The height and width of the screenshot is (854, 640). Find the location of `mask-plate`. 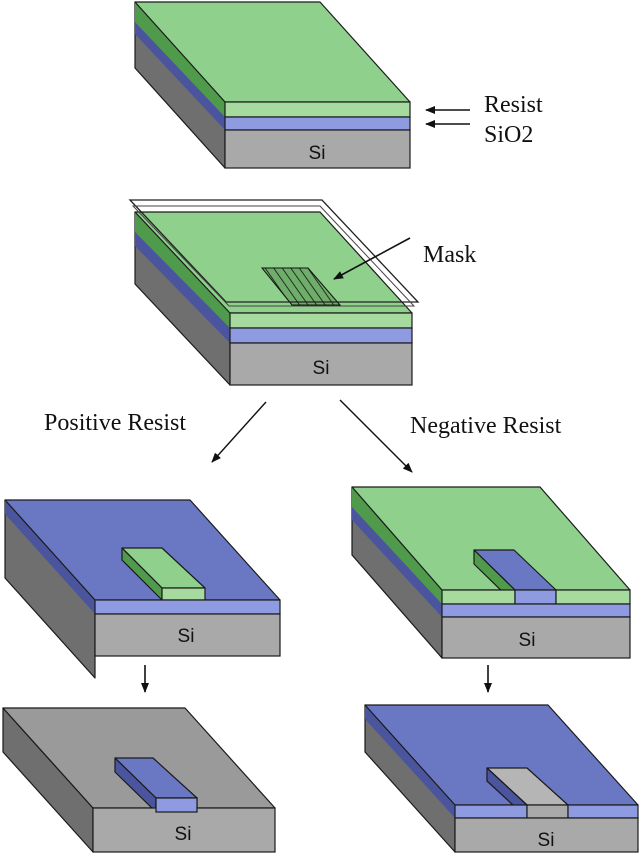

mask-plate is located at coordinates (274, 251).